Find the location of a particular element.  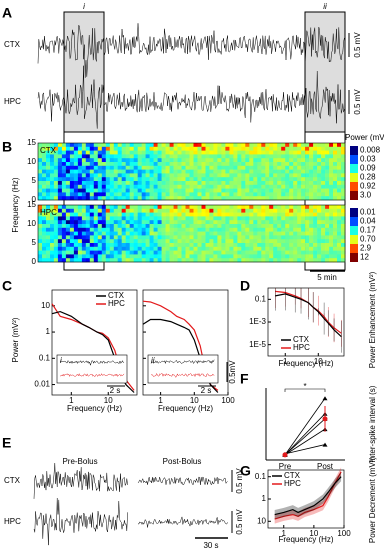

colorbar-cell is located at coordinates (354, 150).